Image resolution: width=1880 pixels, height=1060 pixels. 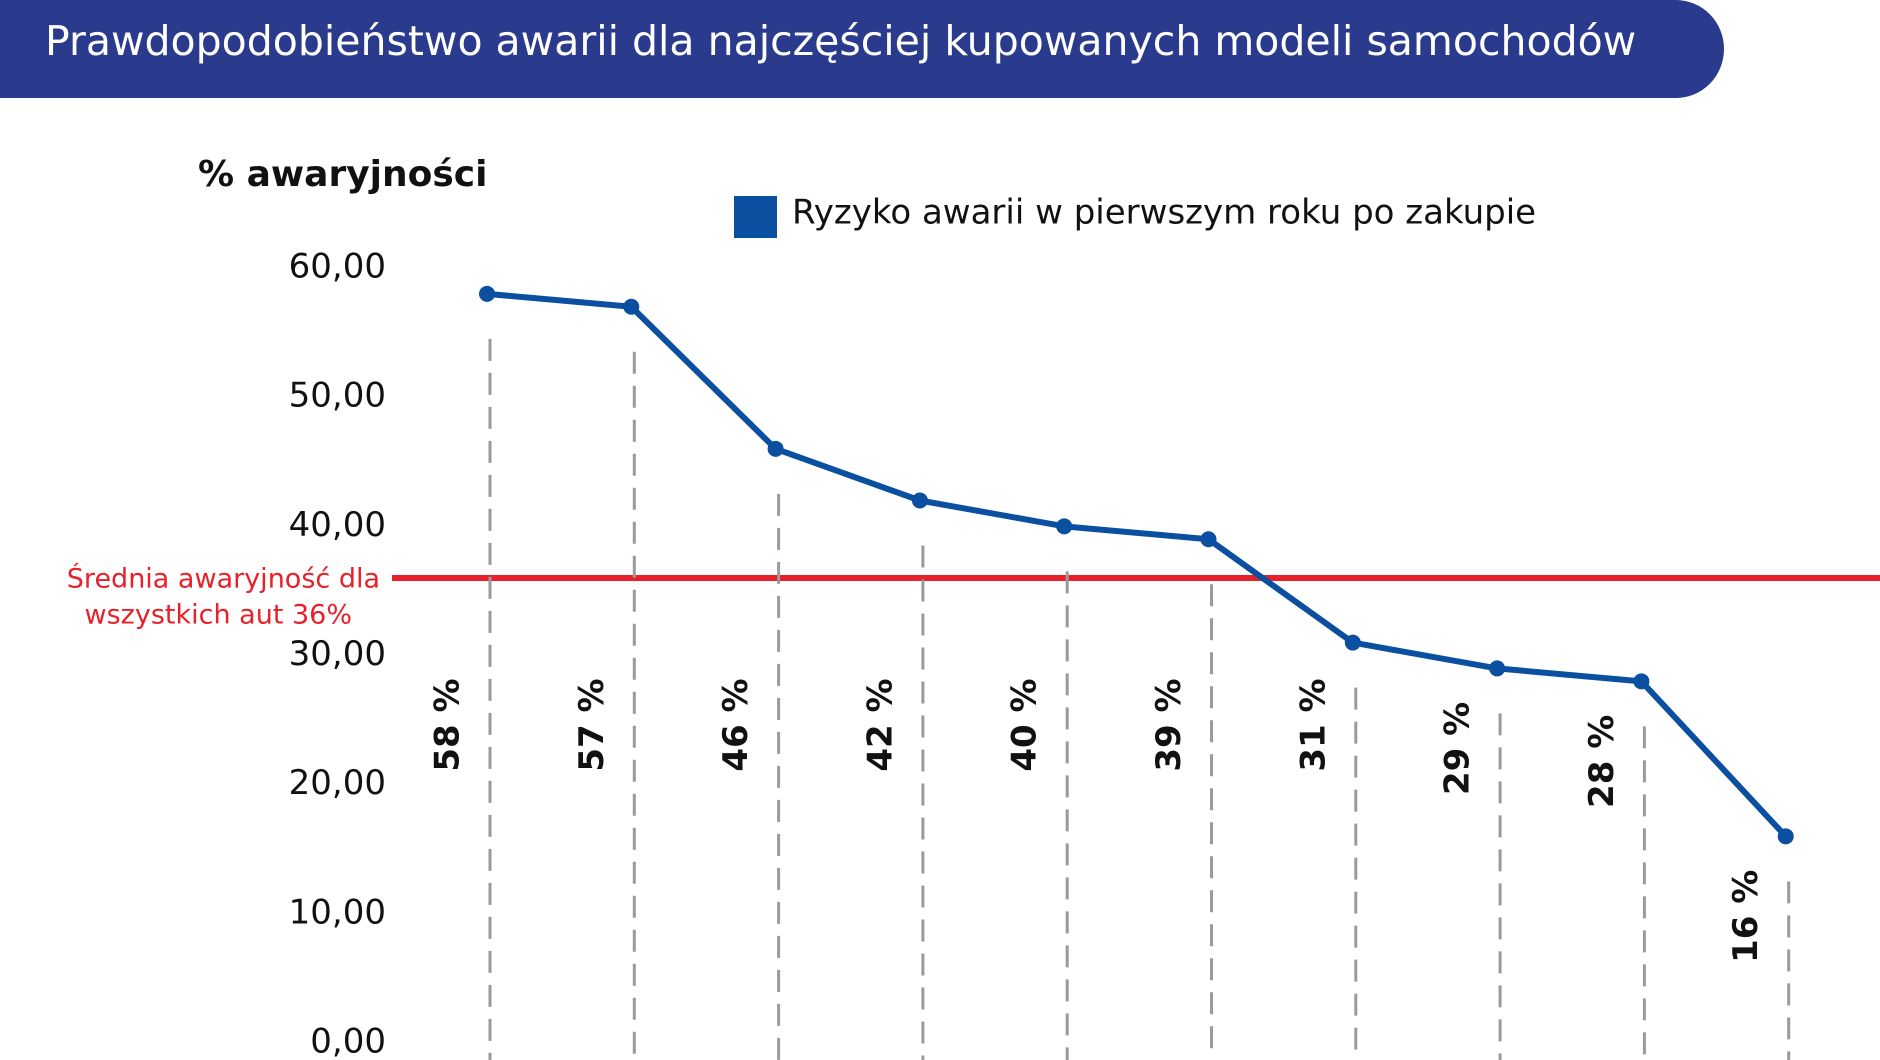 I want to click on y-tick-label: 40,00, so click(x=337, y=525).